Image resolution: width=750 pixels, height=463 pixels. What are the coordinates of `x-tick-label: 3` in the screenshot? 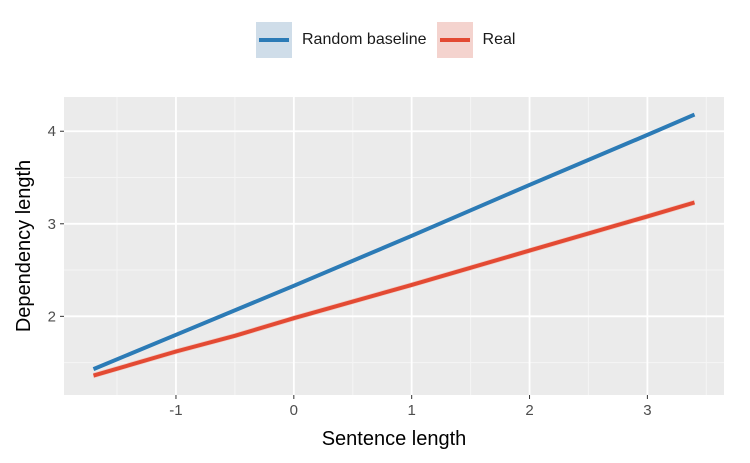 It's located at (647, 410).